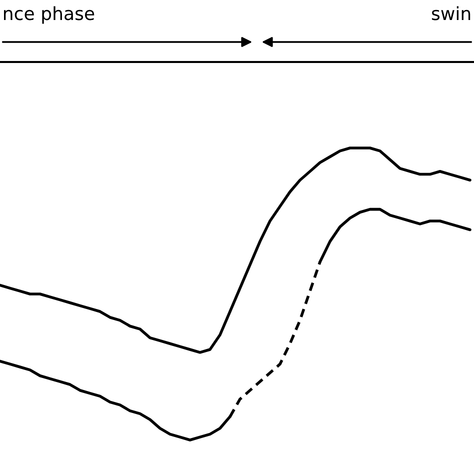 This screenshot has width=474, height=474. Describe the element at coordinates (49, 15) in the screenshot. I see `text: nce phase` at that location.